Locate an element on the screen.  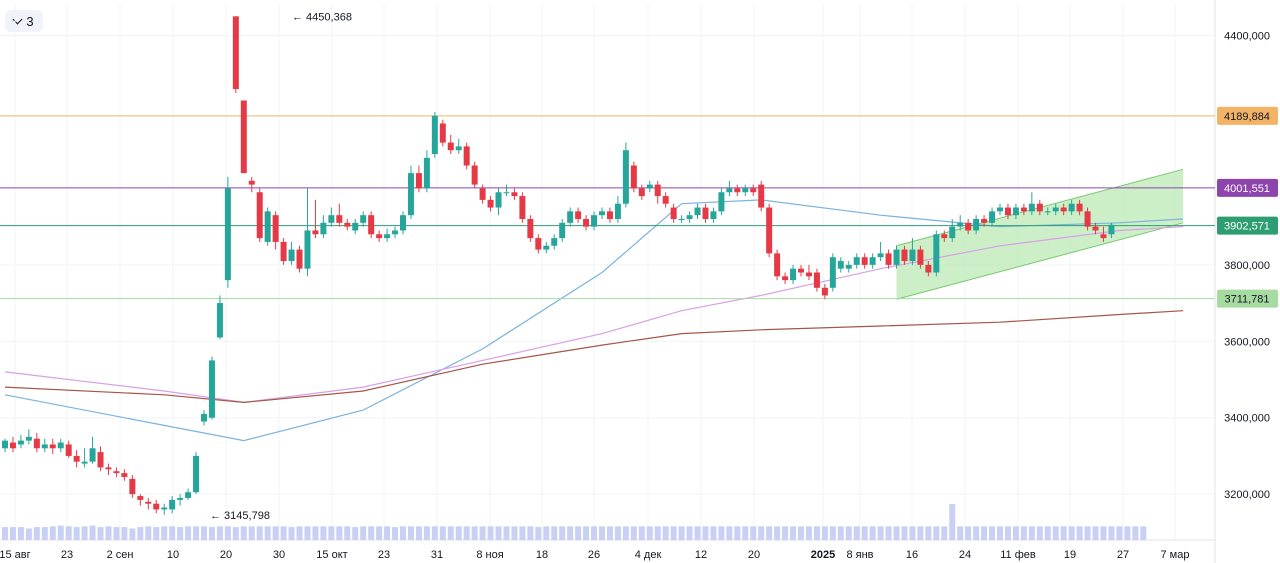
y-tick-label: 3600,000 is located at coordinates (1247, 342).